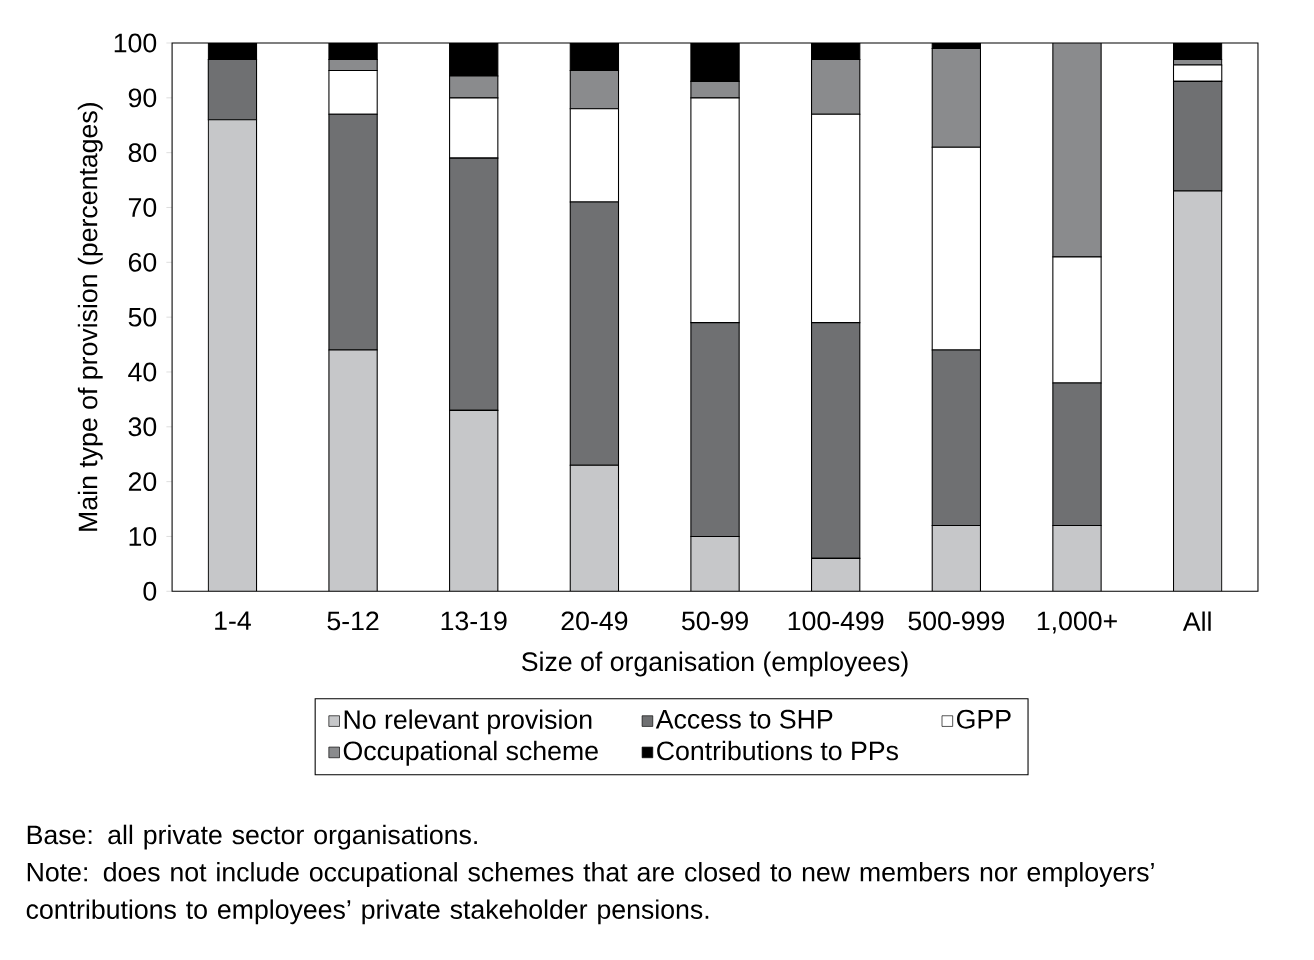 The height and width of the screenshot is (960, 1314). Describe the element at coordinates (474, 621) in the screenshot. I see `x-tick-label: 13-19` at that location.